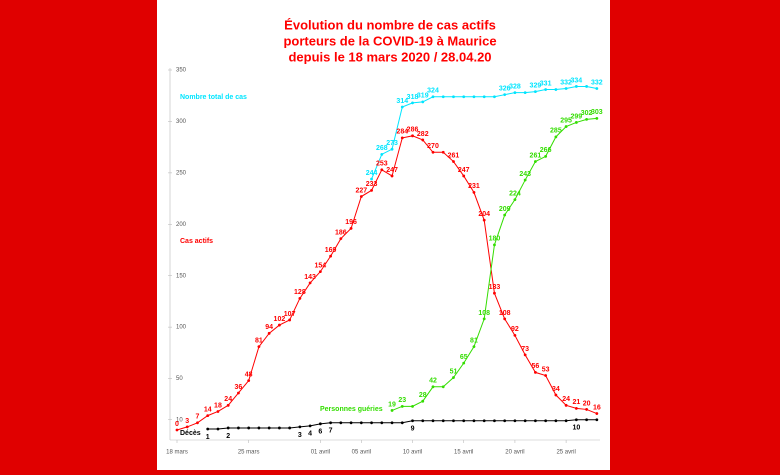  Describe the element at coordinates (181, 122) in the screenshot. I see `y-tick-label: 300` at that location.